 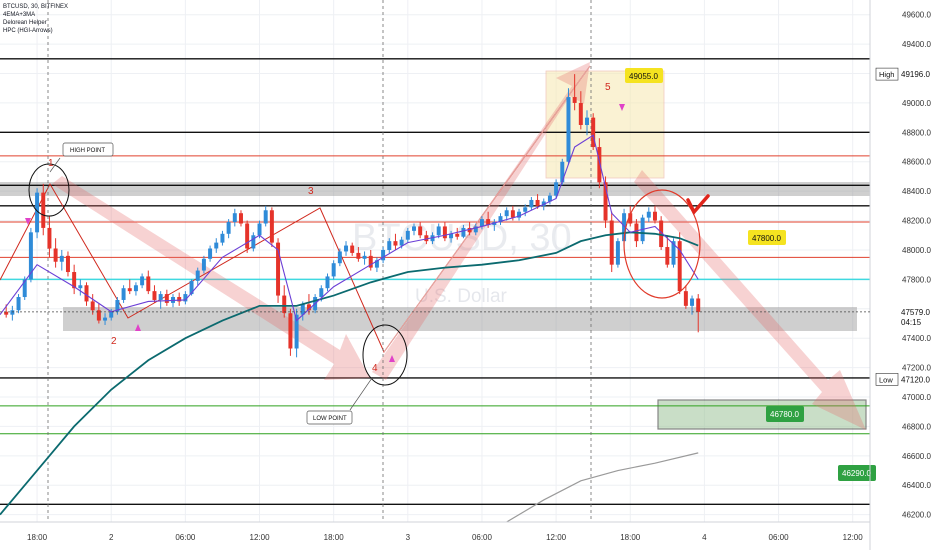 What do you see at coordinates (662, 244) in the screenshot?
I see `top-reversal-circle` at bounding box center [662, 244].